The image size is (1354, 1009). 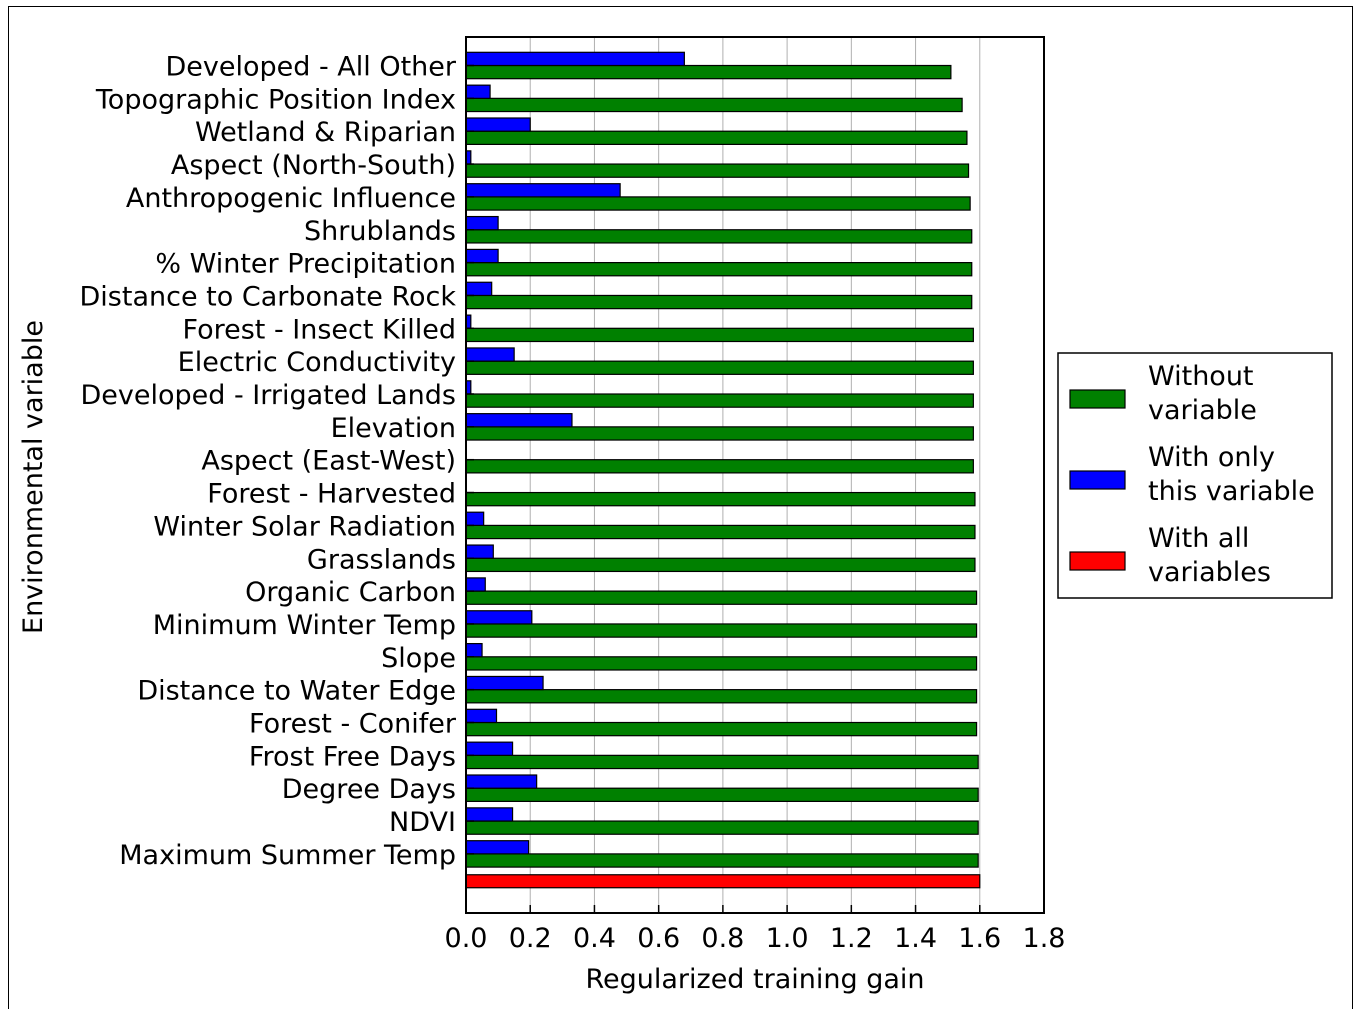 I want to click on x-axis-label: Regularized training gain, so click(x=754, y=979).